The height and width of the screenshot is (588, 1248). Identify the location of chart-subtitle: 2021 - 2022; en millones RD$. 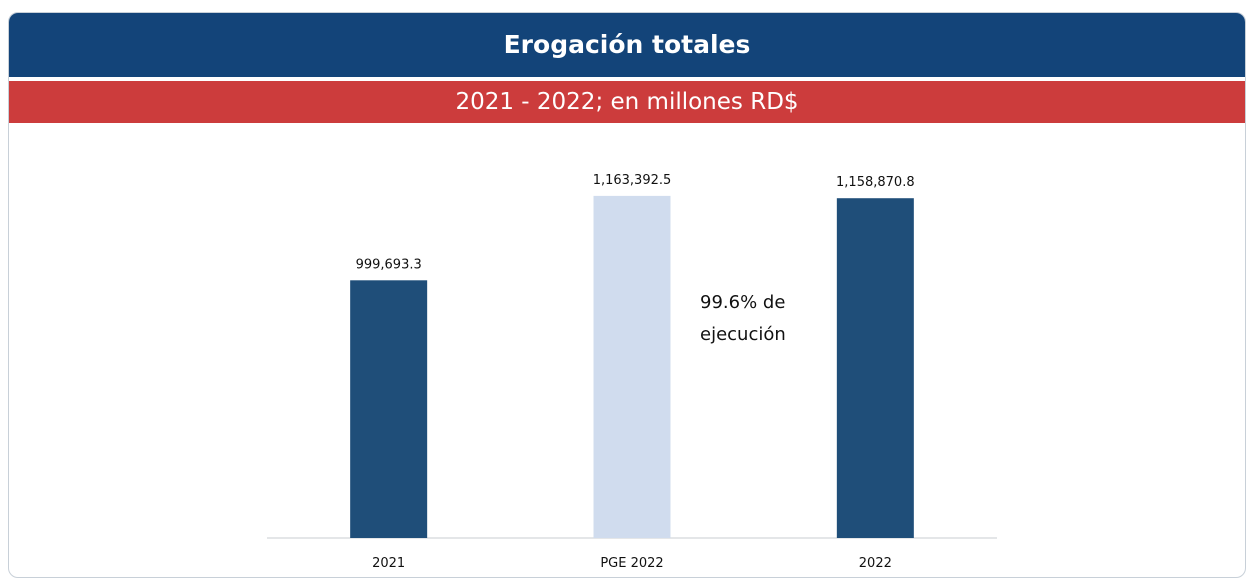
(627, 102).